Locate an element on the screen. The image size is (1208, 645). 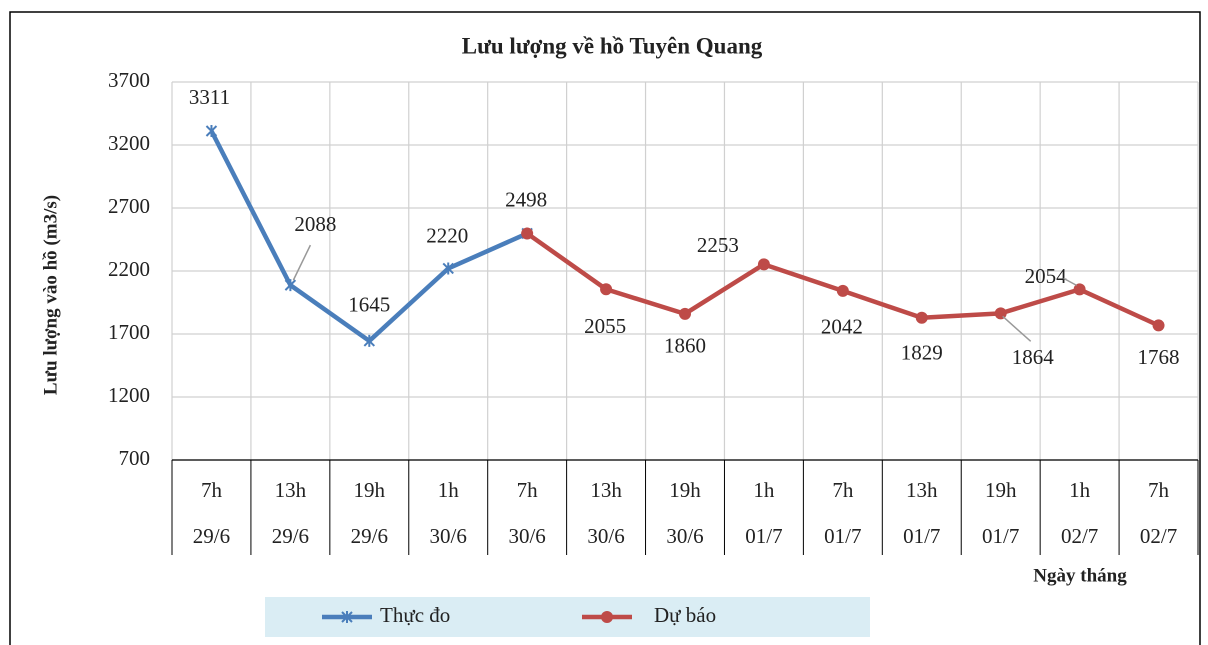
y-tick-label: 700 is located at coordinates (135, 458).